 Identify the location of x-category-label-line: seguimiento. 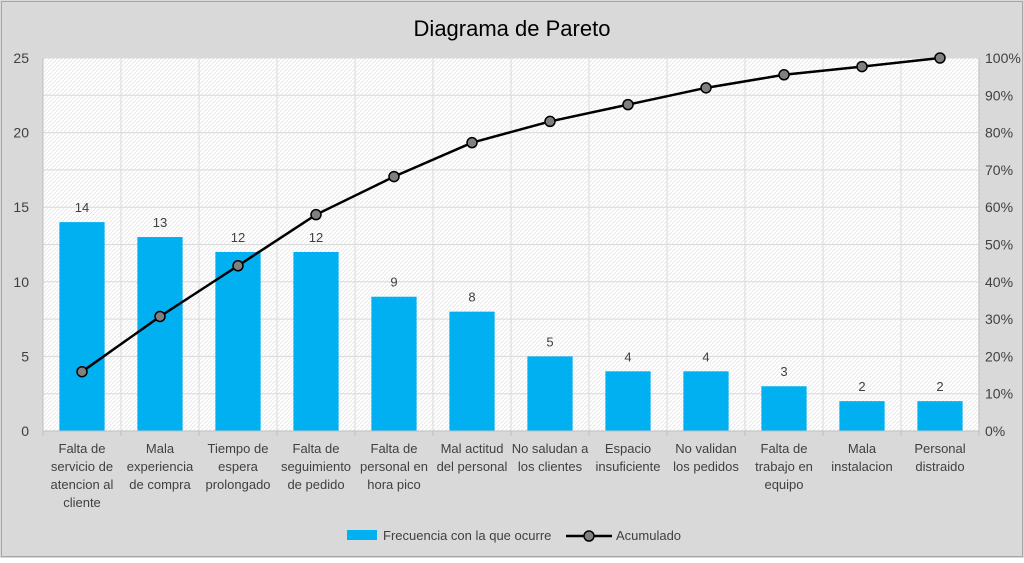
(316, 466).